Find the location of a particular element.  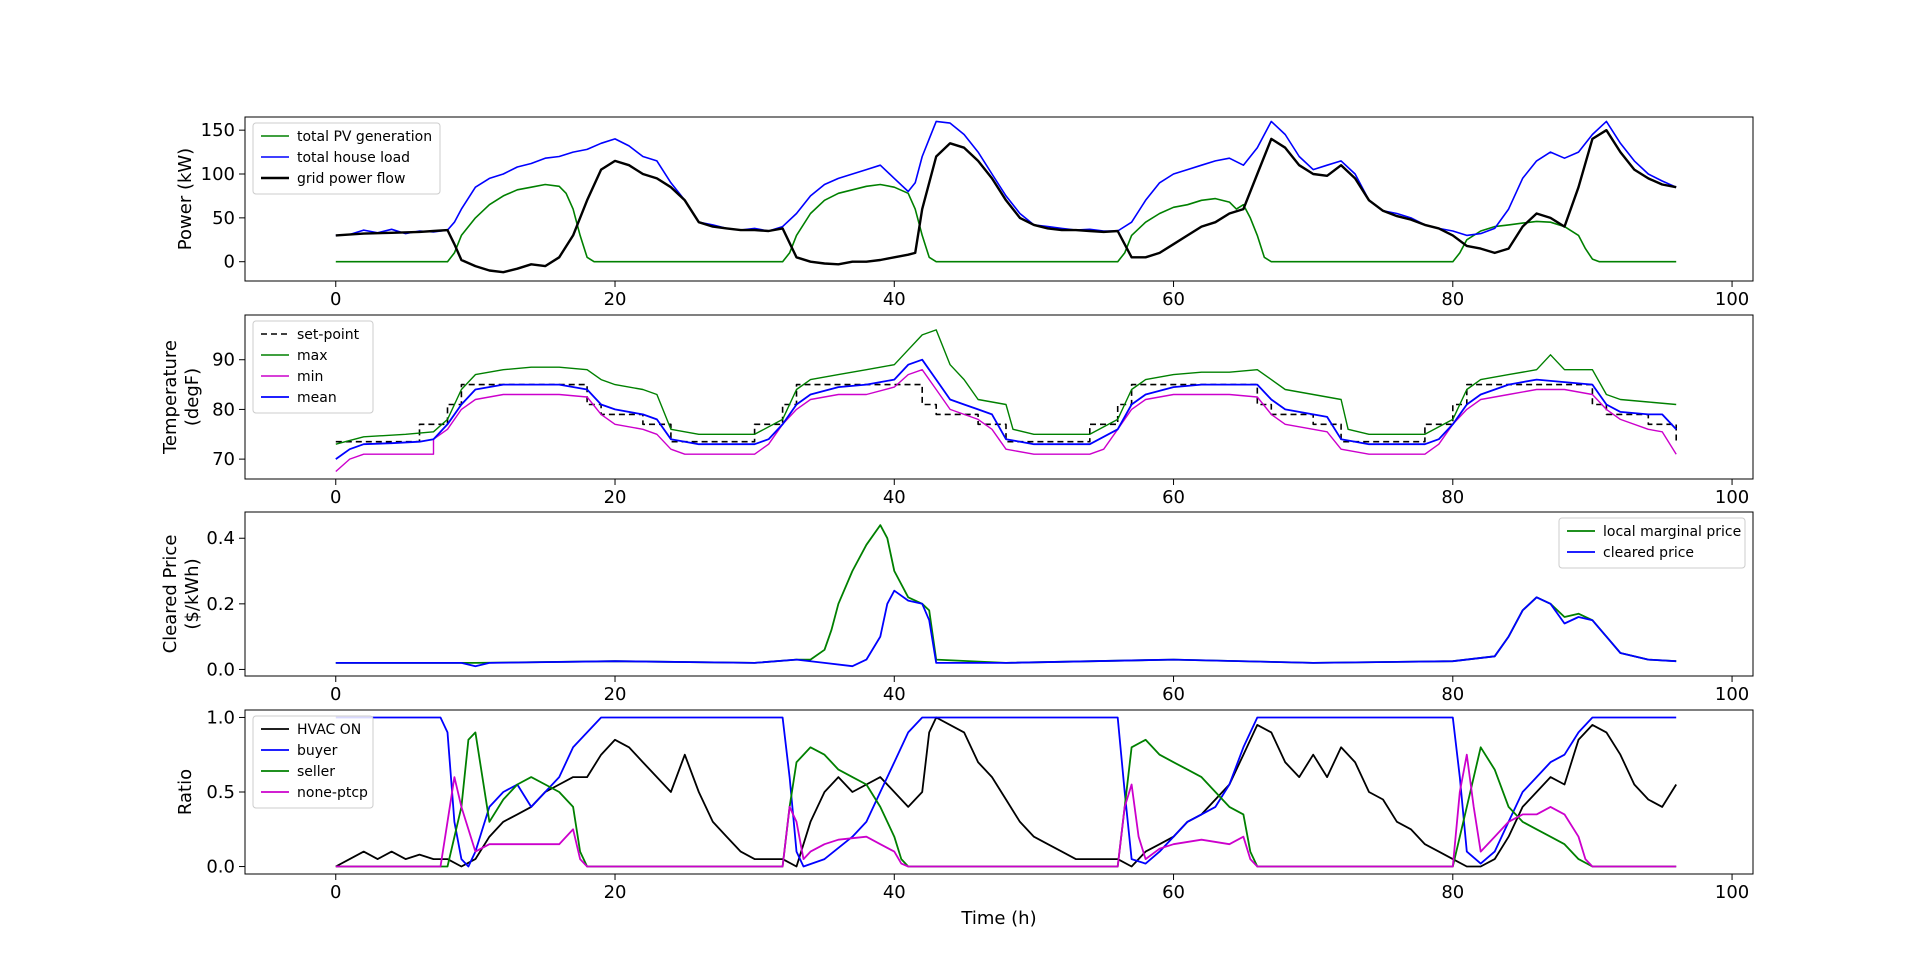

y-tick-label: 0.5 is located at coordinates (220, 792).